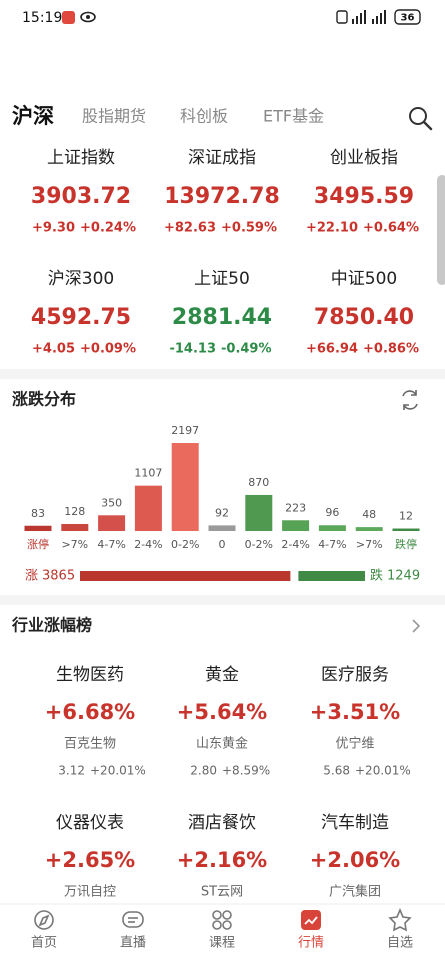 The width and height of the screenshot is (445, 960). What do you see at coordinates (203, 771) in the screenshot?
I see `stock-price: 2.80` at bounding box center [203, 771].